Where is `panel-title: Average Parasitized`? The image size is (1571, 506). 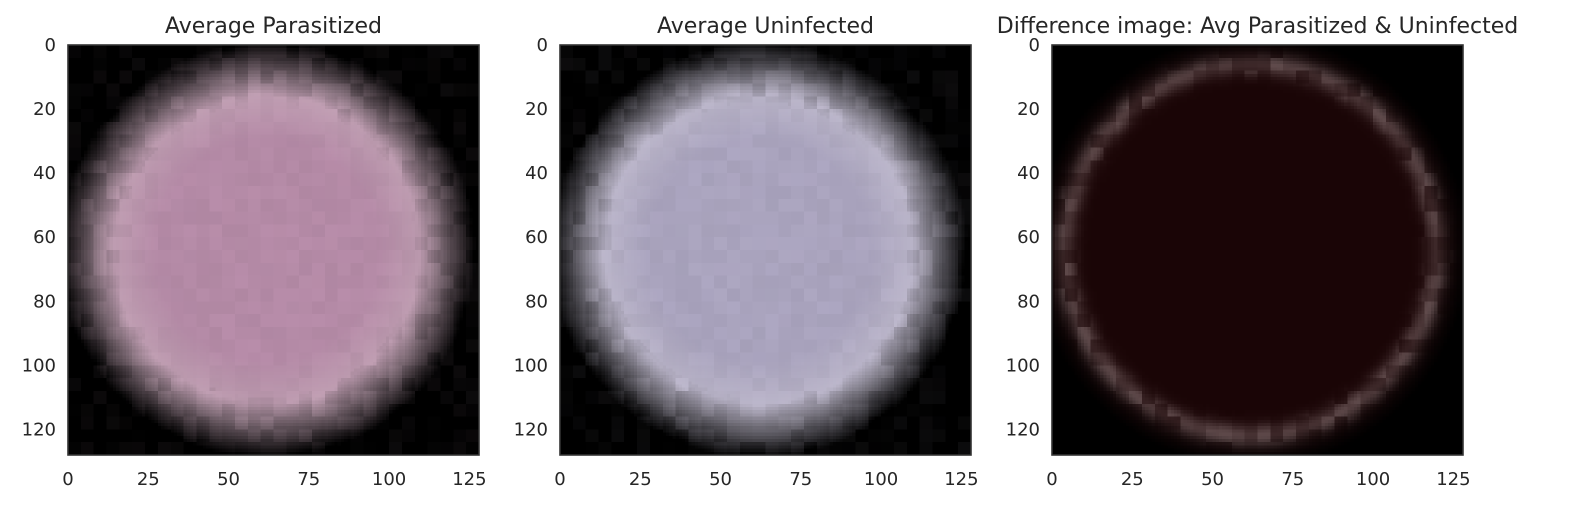 panel-title: Average Parasitized is located at coordinates (273, 26).